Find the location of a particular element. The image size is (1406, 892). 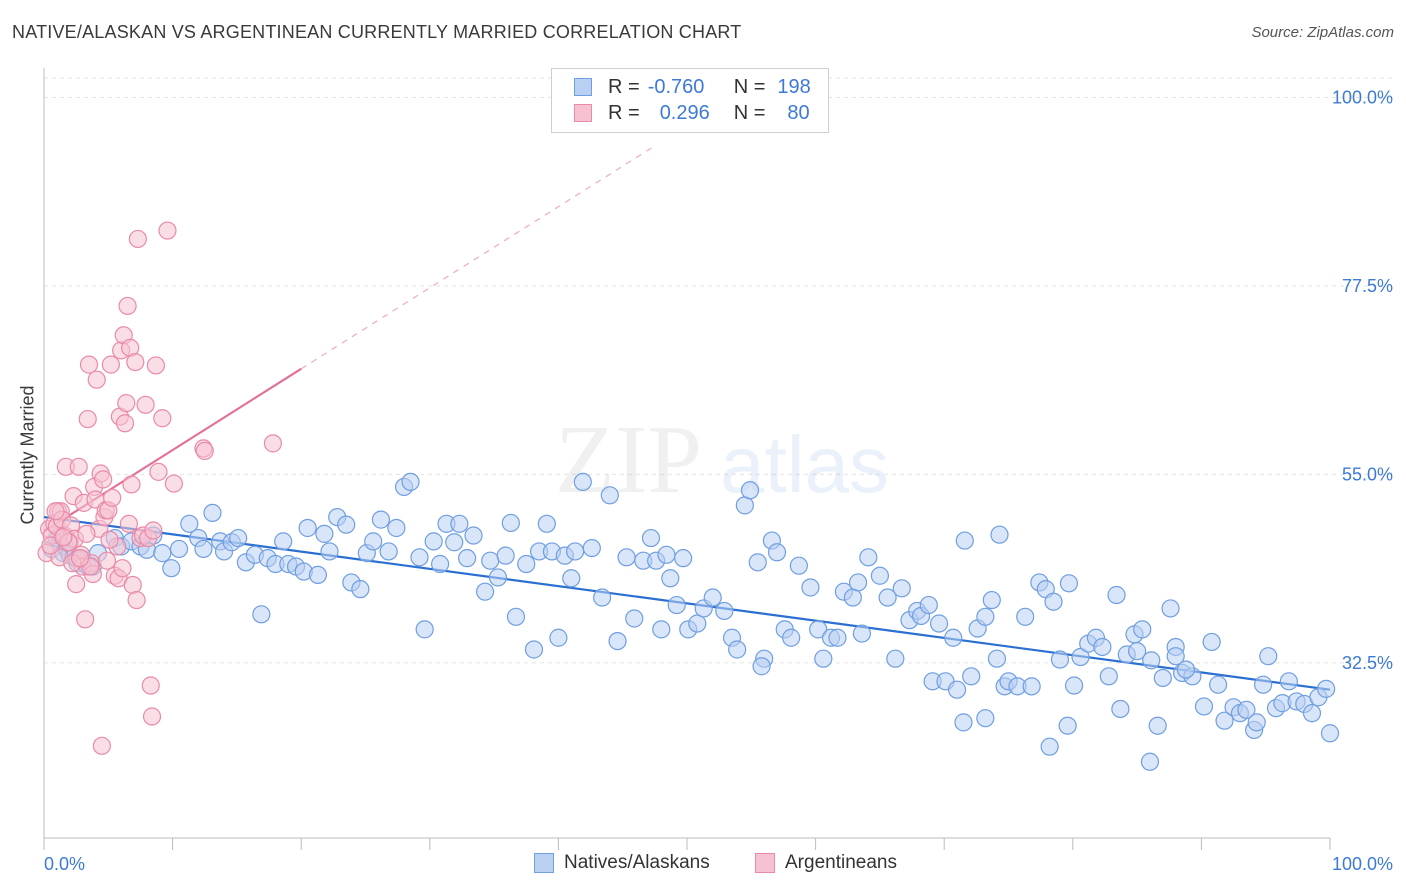

legend-r-value: -0.760 is located at coordinates (676, 86).